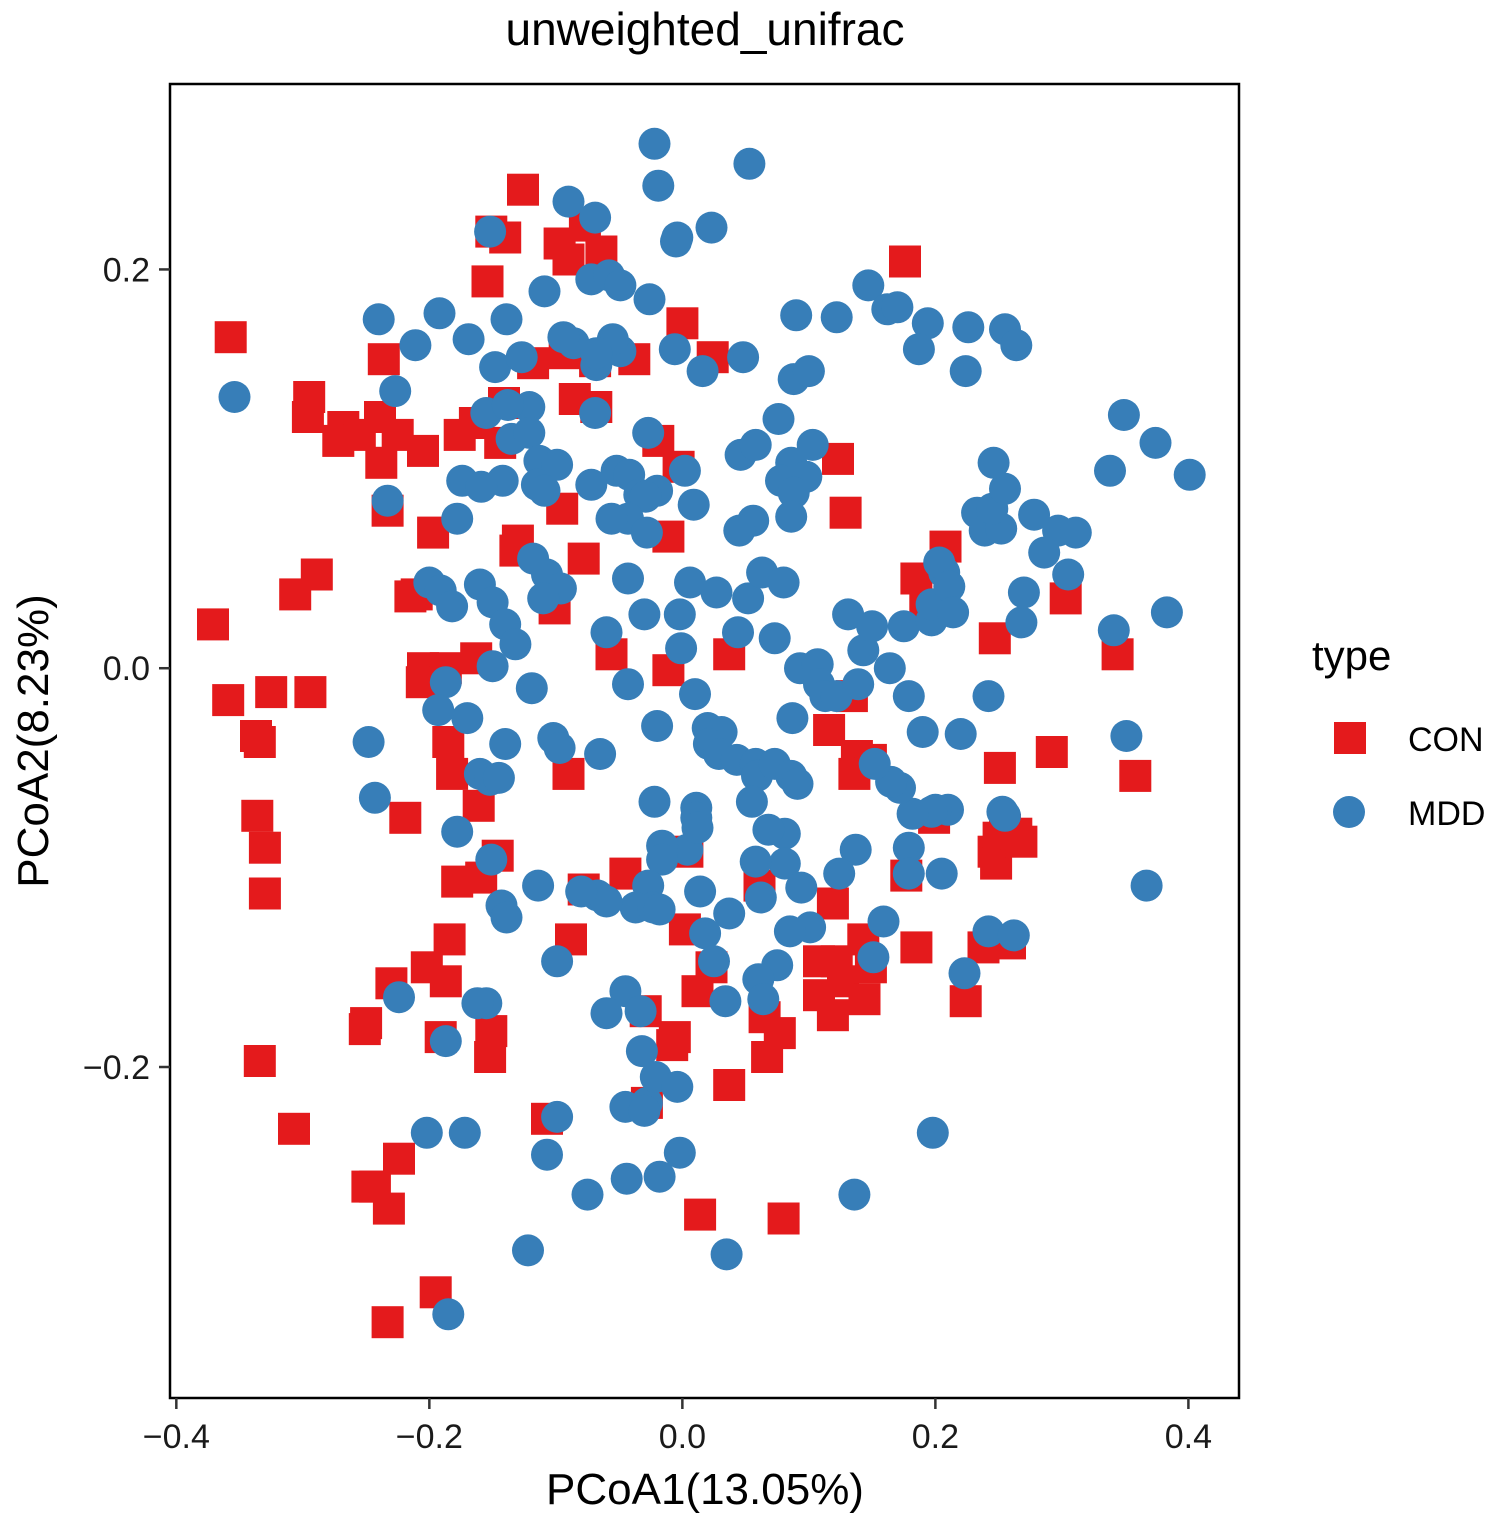  I want to click on legend-label-con: CON, so click(1446, 740).